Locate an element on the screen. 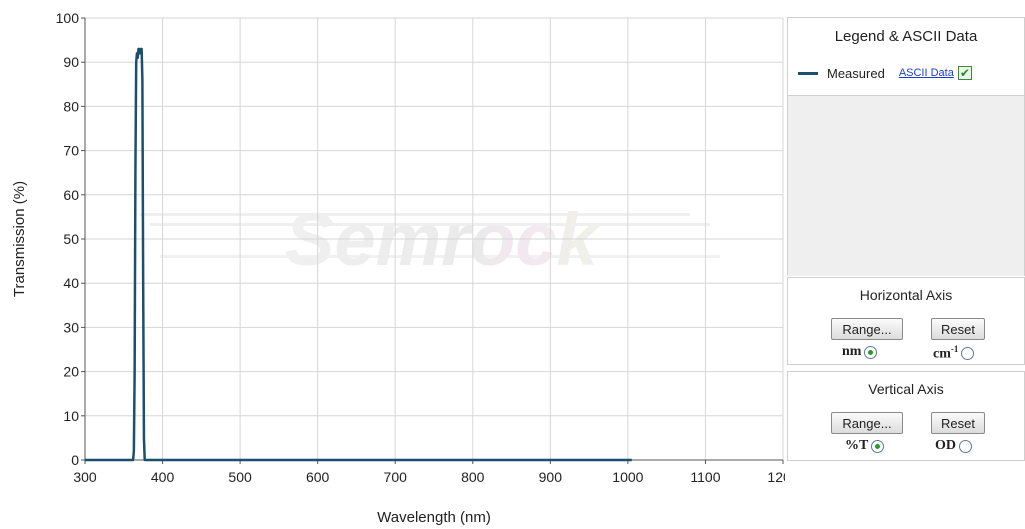 Image resolution: width=1025 pixels, height=529 pixels. y-tick-label: 90 is located at coordinates (71, 62).